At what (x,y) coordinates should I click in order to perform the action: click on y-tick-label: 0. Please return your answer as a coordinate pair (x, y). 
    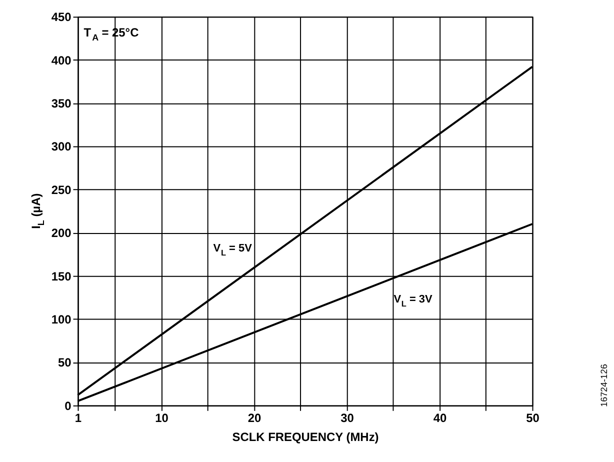
    Looking at the image, I should click on (68, 405).